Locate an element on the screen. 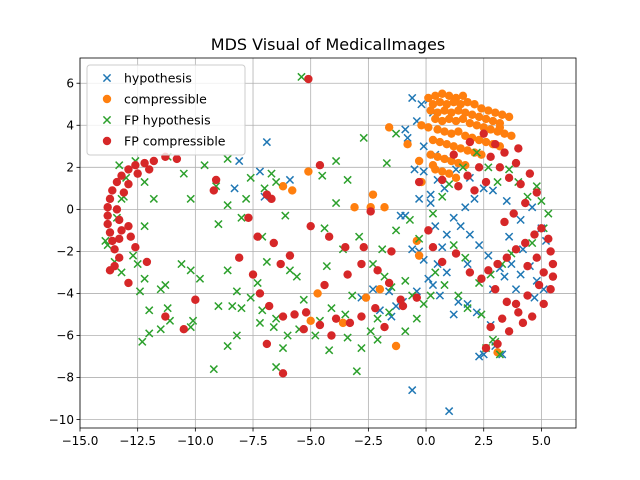 The height and width of the screenshot is (480, 640). y-tick-label: 4 is located at coordinates (70, 125).